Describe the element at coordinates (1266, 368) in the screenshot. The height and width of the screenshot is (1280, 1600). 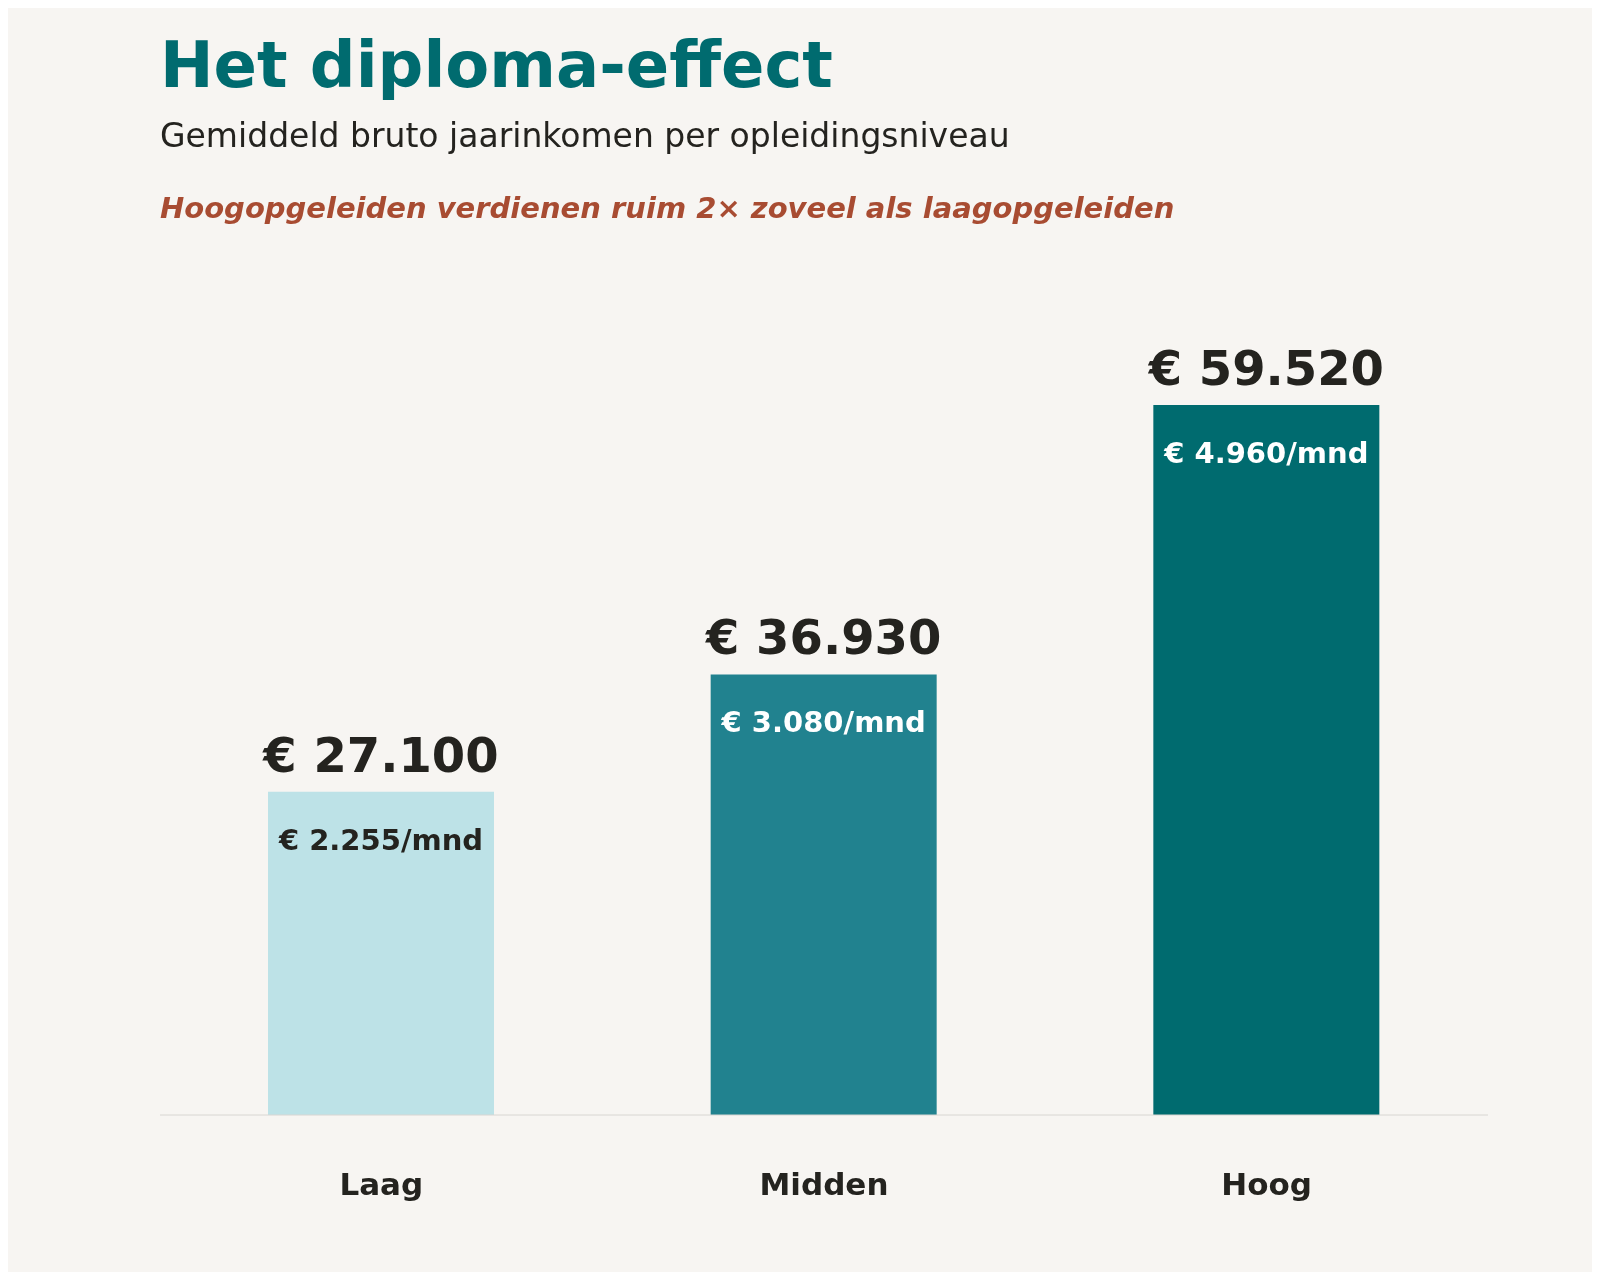
I see `data-label: € 59.520` at that location.